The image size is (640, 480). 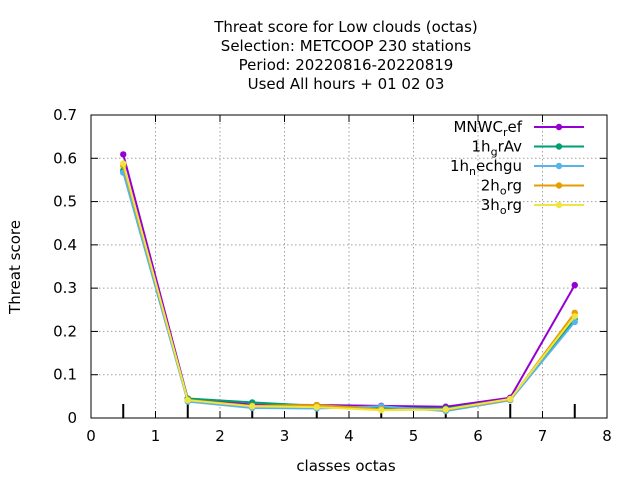 What do you see at coordinates (15, 267) in the screenshot?
I see `y-axis-label: Threat score` at bounding box center [15, 267].